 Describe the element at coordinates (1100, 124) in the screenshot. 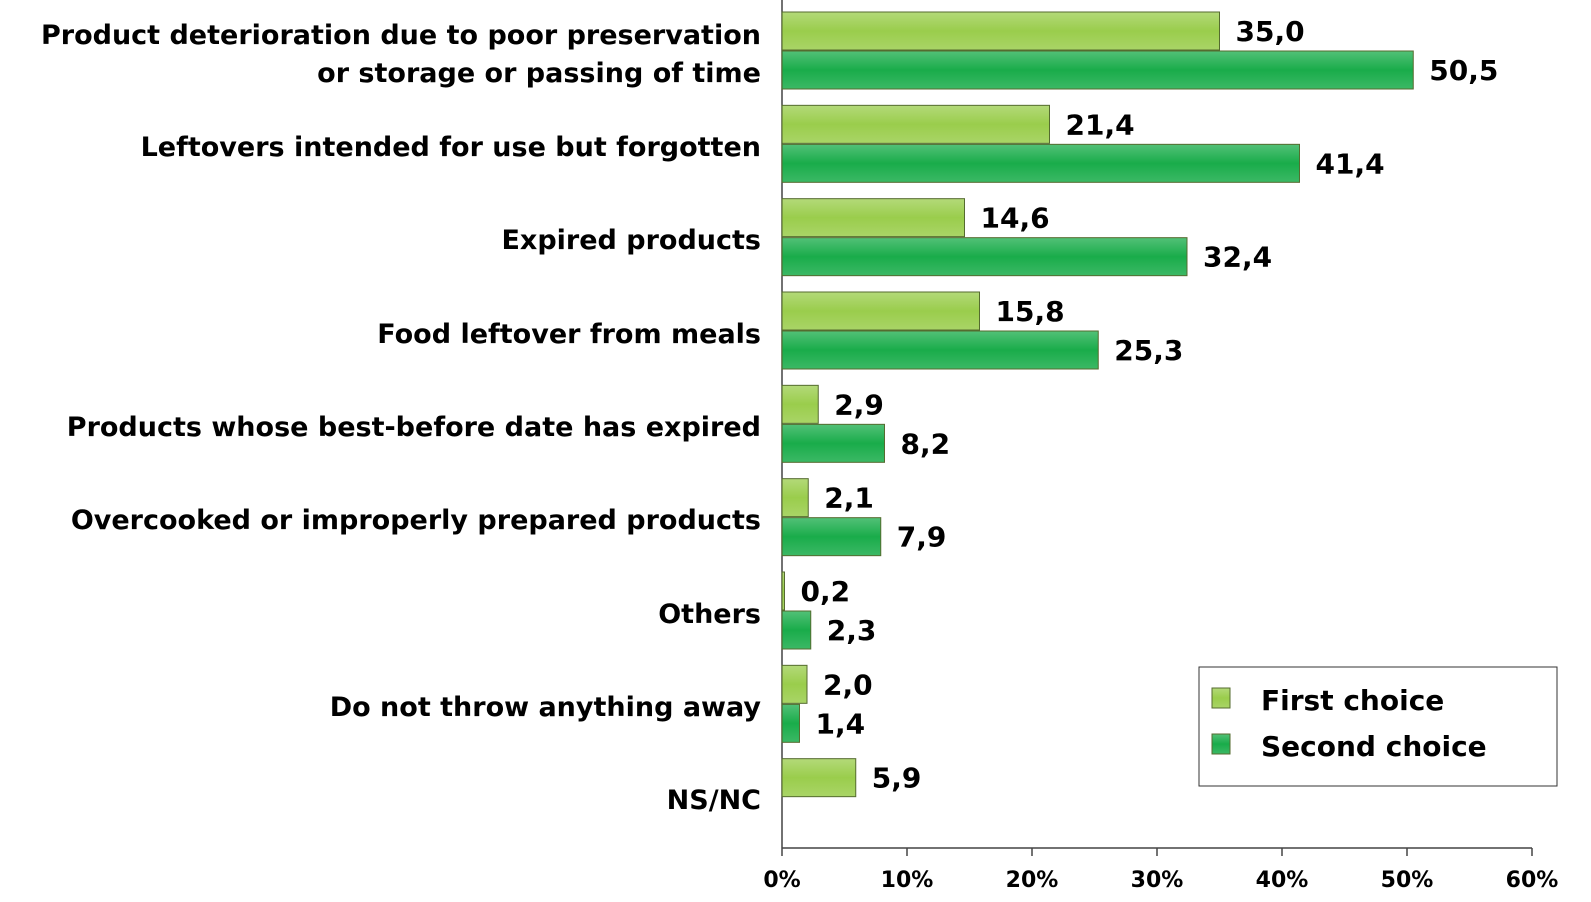

I see `value-label: 21,4` at that location.